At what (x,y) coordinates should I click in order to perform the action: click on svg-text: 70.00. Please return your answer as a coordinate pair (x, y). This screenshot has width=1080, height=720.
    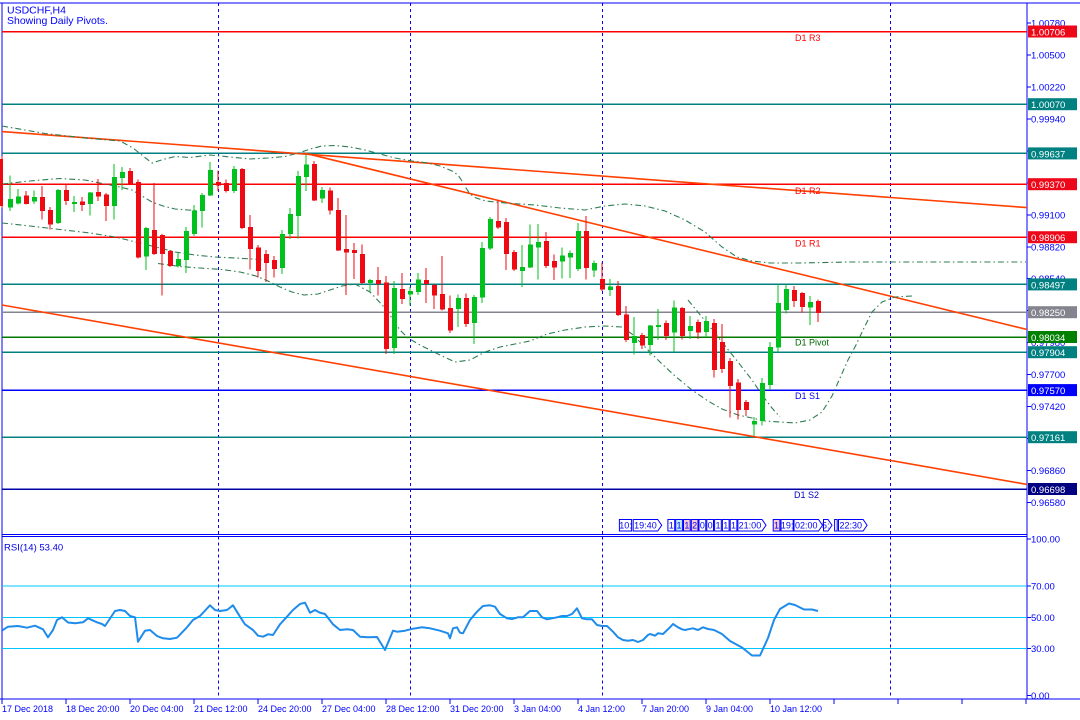
    Looking at the image, I should click on (1043, 587).